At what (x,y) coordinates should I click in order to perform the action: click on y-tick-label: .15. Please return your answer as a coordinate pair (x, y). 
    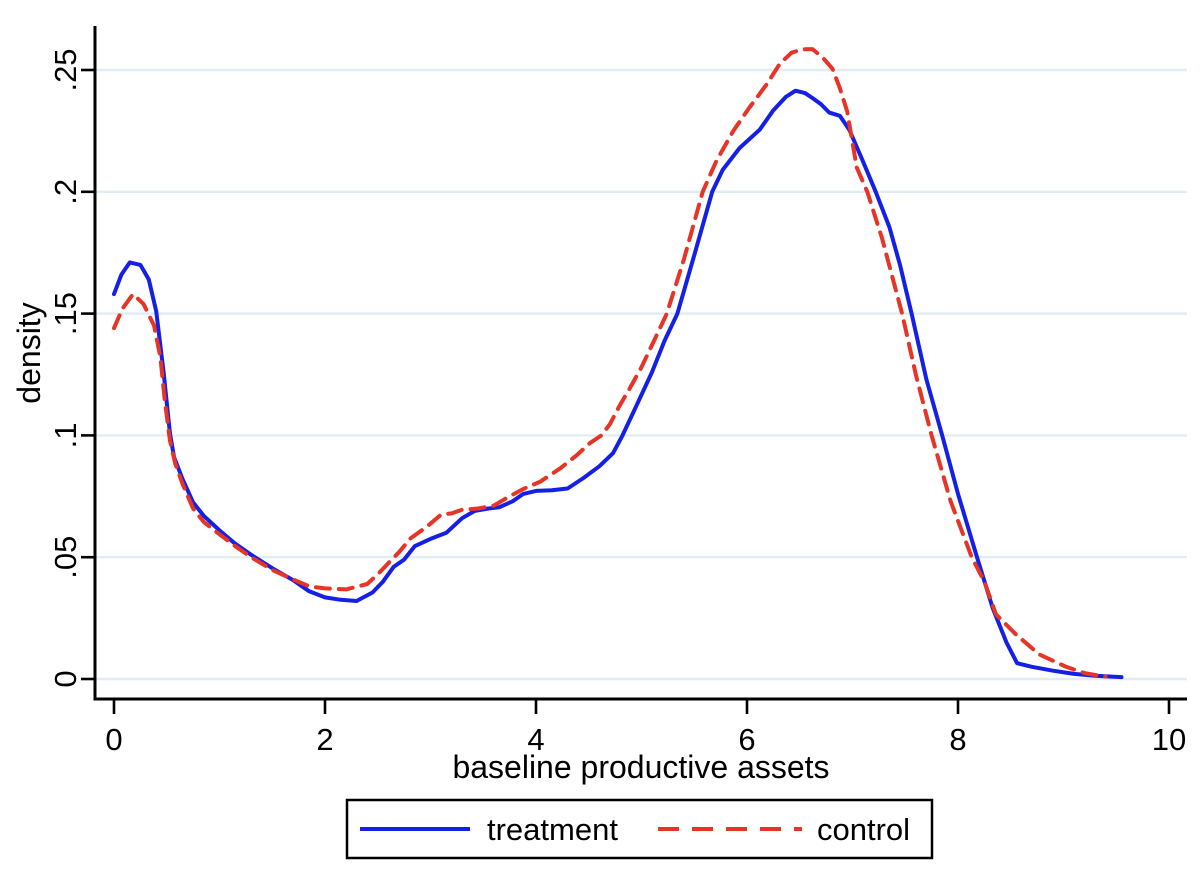
    Looking at the image, I should click on (65, 313).